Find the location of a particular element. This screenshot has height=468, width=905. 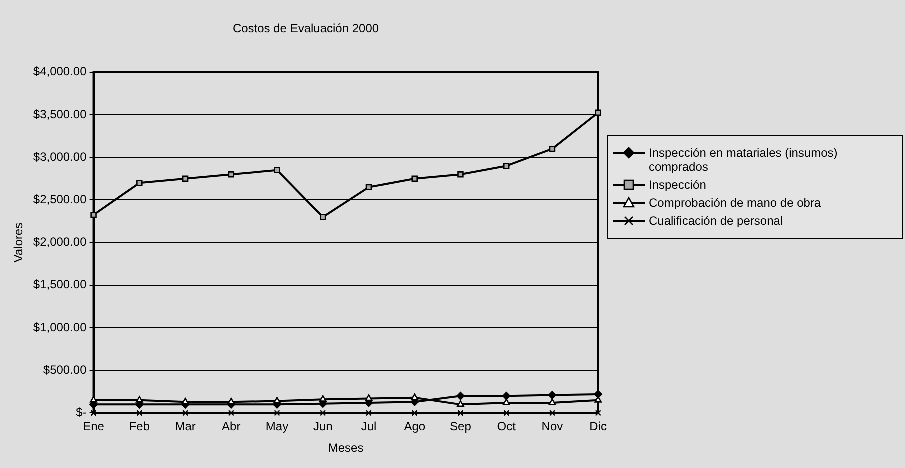

y-tick-label: $3,000.00 is located at coordinates (60, 157).